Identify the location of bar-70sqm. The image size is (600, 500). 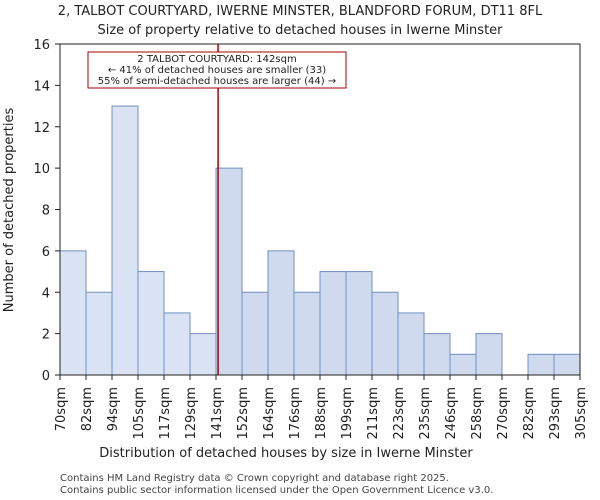
(73, 313).